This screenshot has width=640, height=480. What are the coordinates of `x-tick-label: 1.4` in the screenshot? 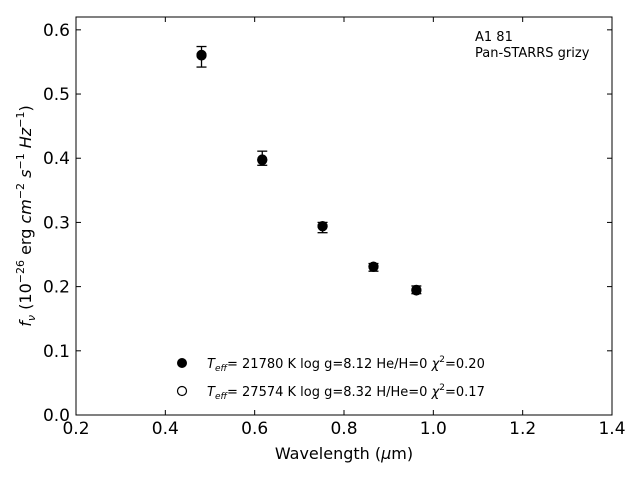 It's located at (611, 429).